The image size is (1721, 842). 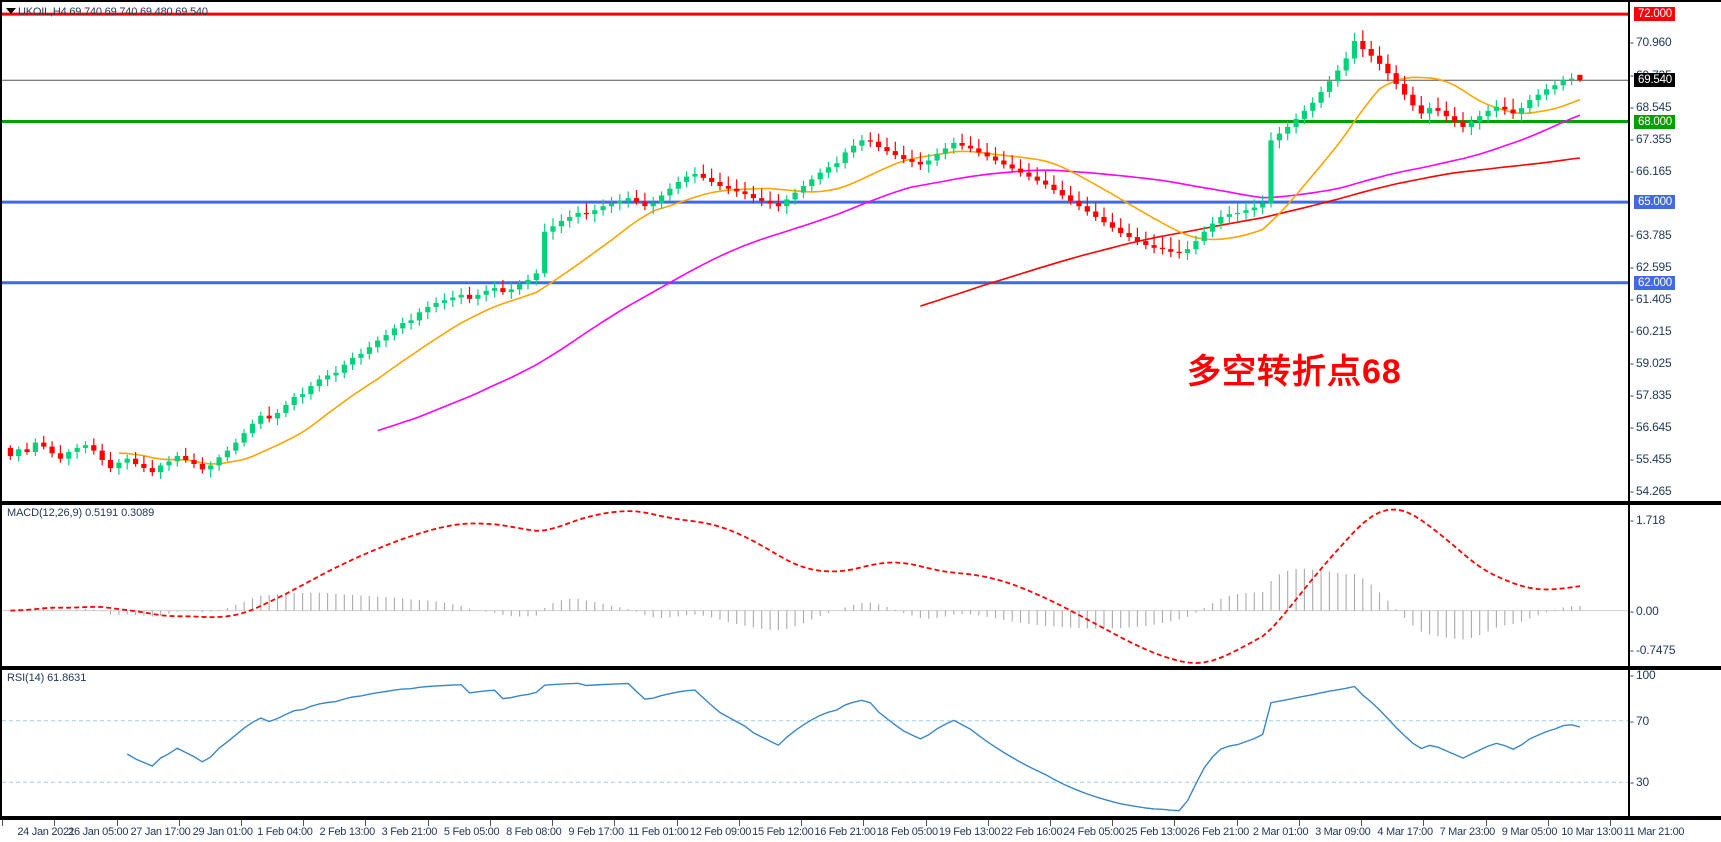 What do you see at coordinates (1639, 720) in the screenshot?
I see `rsi-tick: -70` at bounding box center [1639, 720].